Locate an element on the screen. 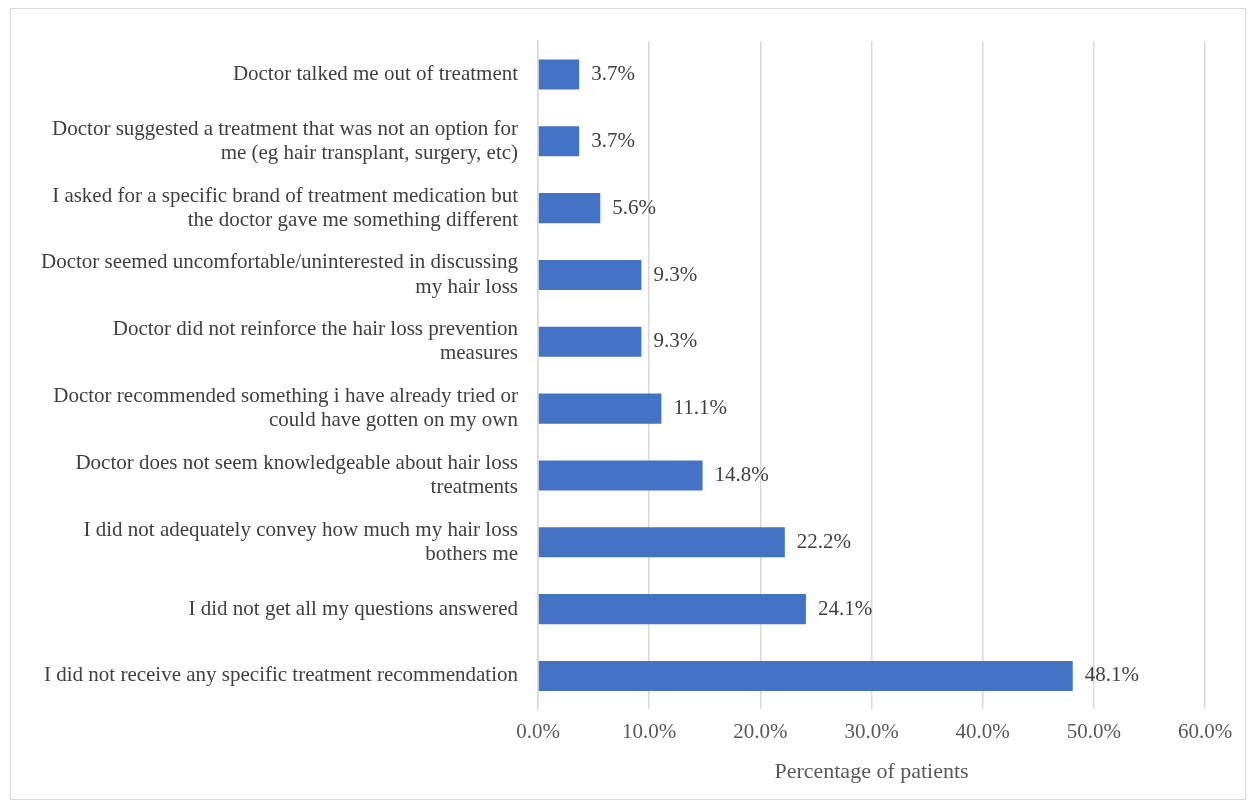 Image resolution: width=1254 pixels, height=804 pixels. y-tick-label: I asked for a specific brand of treatment medication but the doctor gave me something different is located at coordinates (285, 206).